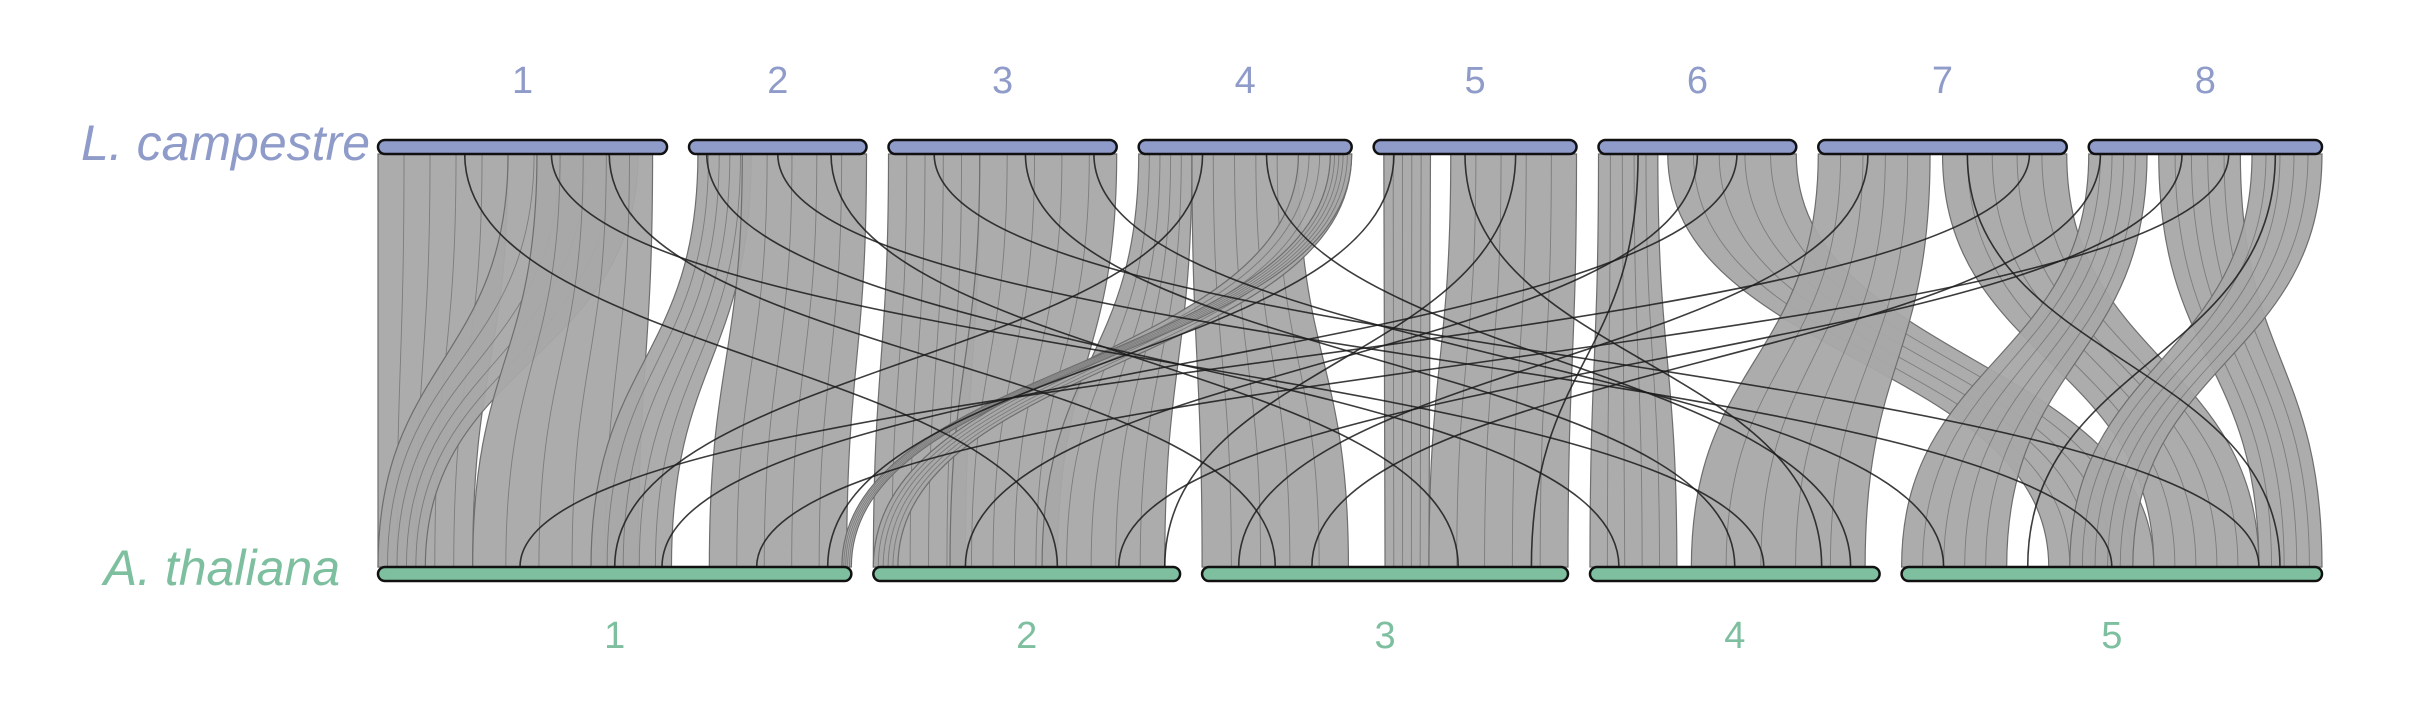 This screenshot has height=722, width=2411. Describe the element at coordinates (522, 81) in the screenshot. I see `top-chromosome-label: 1` at that location.